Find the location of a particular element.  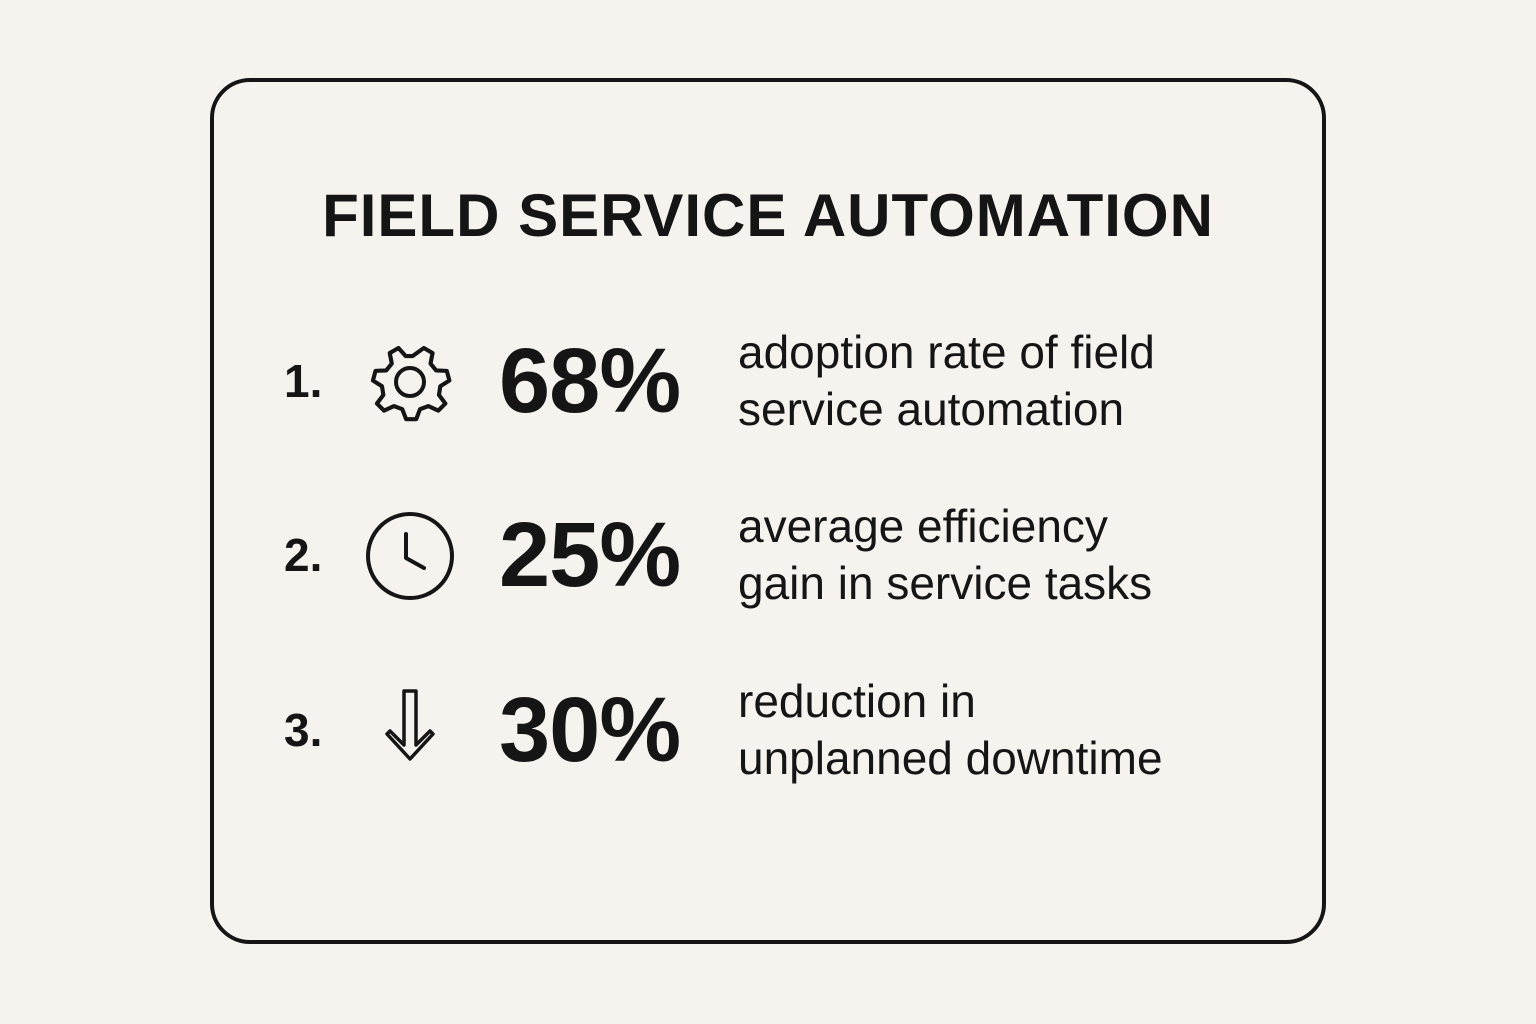

stat-description-line: reduction in is located at coordinates (857, 701).